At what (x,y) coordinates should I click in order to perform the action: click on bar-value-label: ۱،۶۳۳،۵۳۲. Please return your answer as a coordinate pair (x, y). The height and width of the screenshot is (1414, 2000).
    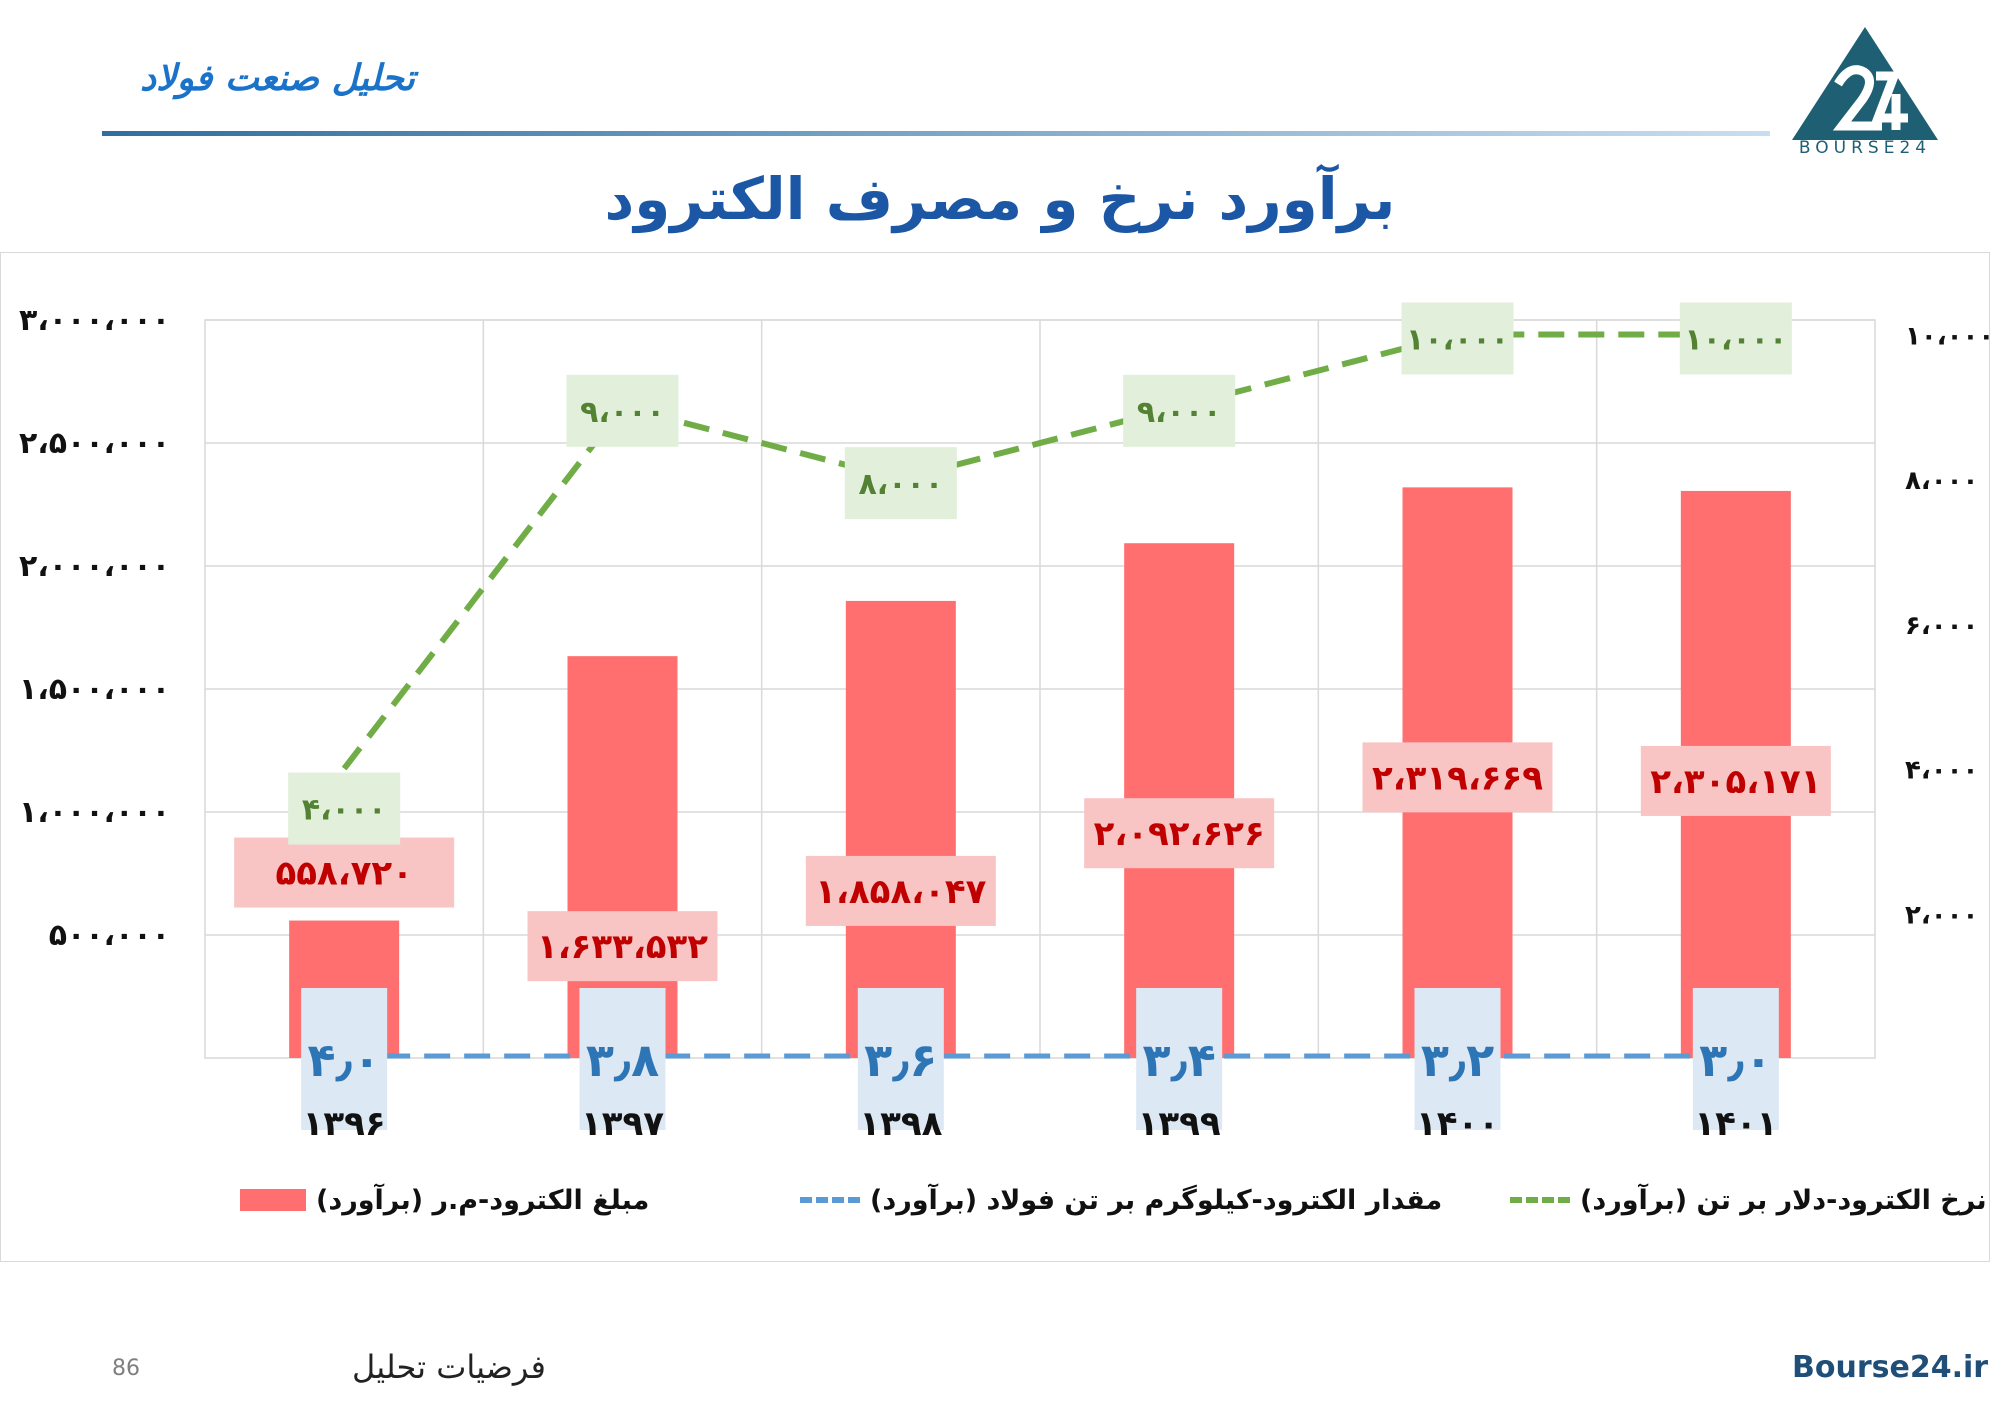
    Looking at the image, I should click on (622, 947).